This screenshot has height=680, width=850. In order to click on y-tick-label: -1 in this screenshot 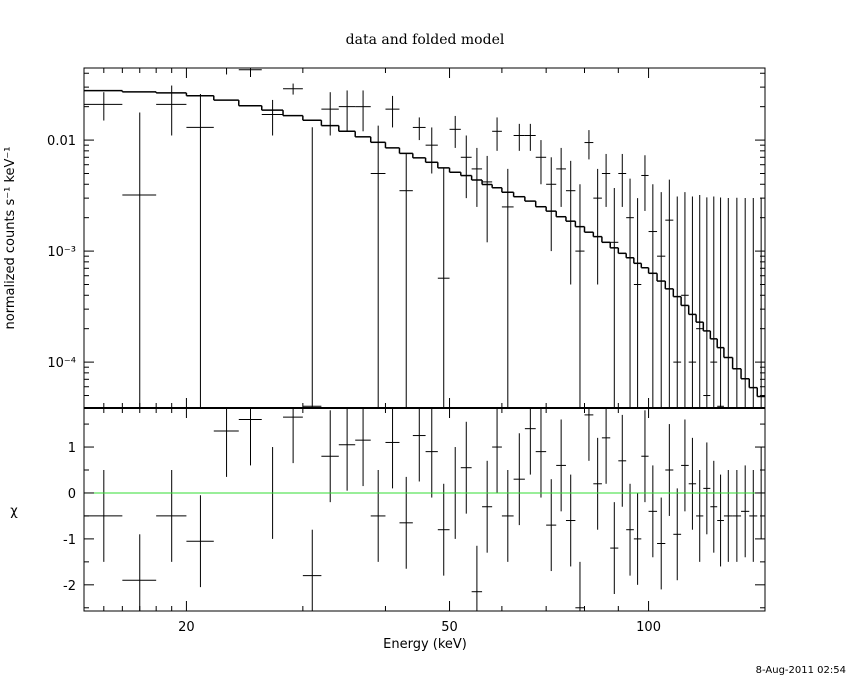, I will do `click(69, 540)`.